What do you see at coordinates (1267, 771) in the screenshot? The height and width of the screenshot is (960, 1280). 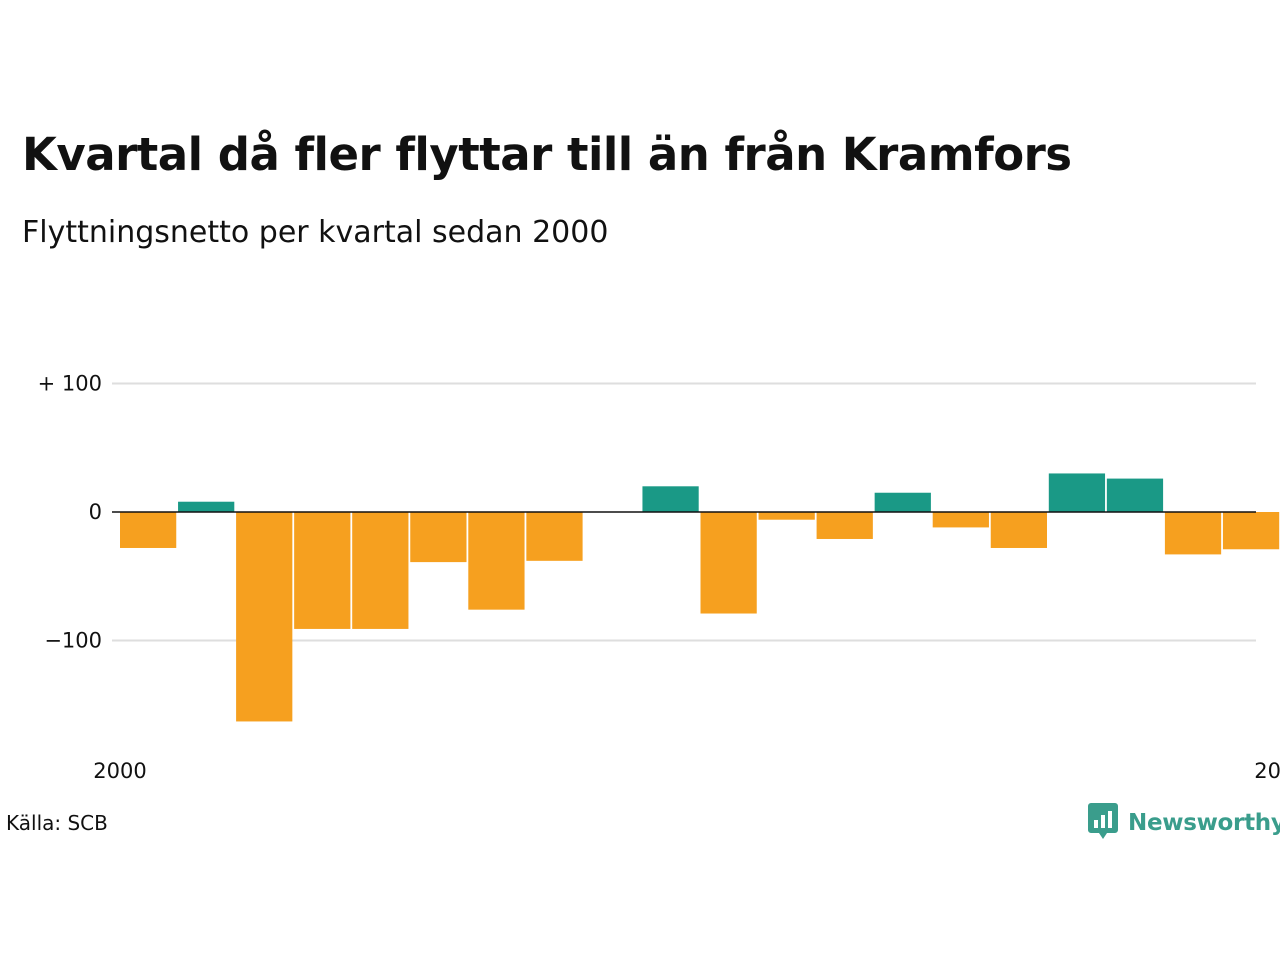 I see `x-tick-label: 2005` at bounding box center [1267, 771].